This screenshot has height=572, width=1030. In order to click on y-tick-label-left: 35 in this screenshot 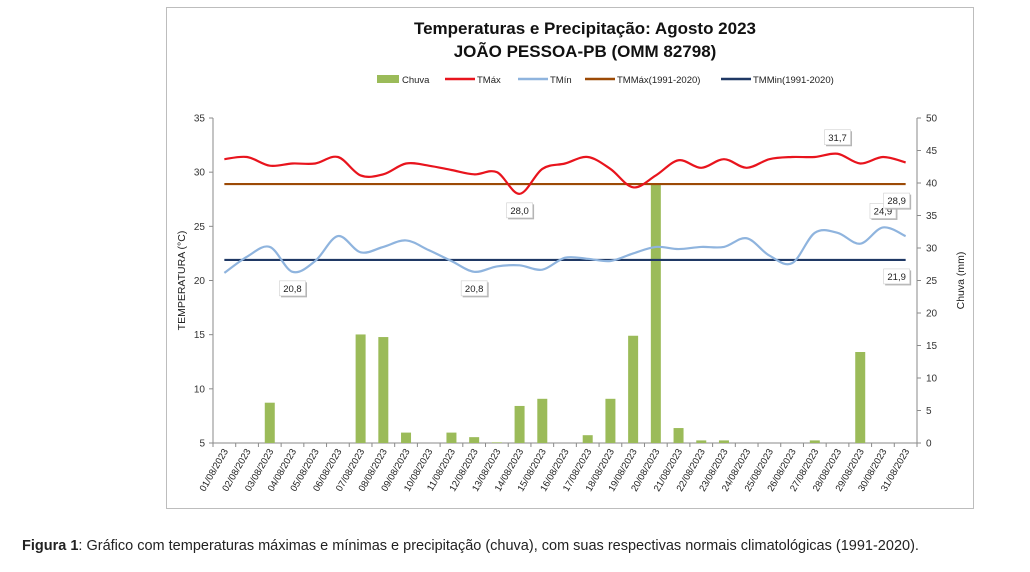, I will do `click(200, 119)`.